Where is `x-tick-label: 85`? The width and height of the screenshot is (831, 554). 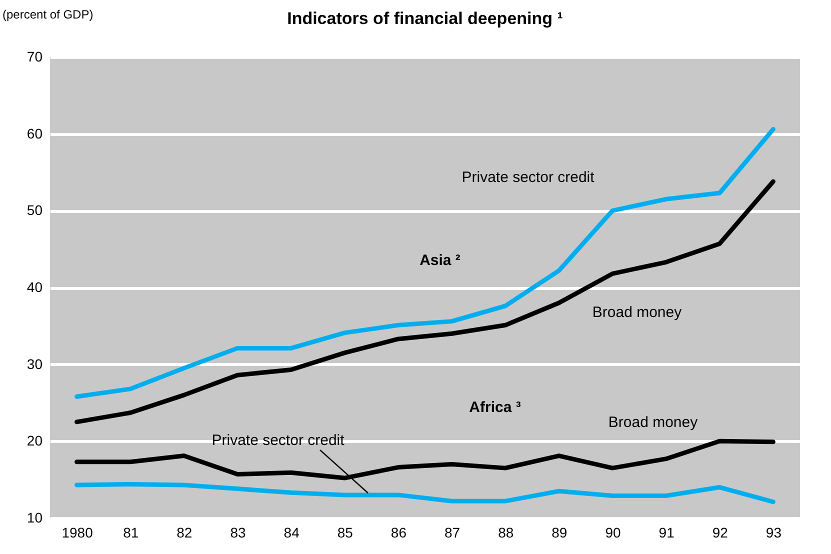
x-tick-label: 85 is located at coordinates (345, 532).